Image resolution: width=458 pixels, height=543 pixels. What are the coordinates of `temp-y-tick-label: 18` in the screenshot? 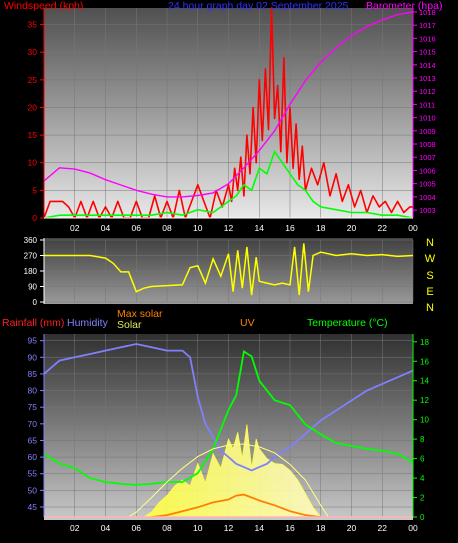 It's located at (424, 342).